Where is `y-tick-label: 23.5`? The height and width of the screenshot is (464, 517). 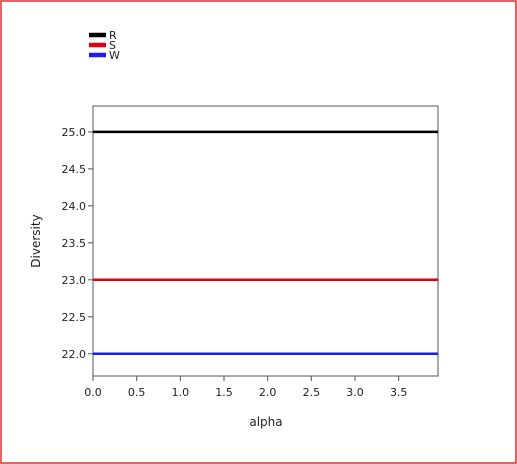 y-tick-label: 23.5 is located at coordinates (74, 243).